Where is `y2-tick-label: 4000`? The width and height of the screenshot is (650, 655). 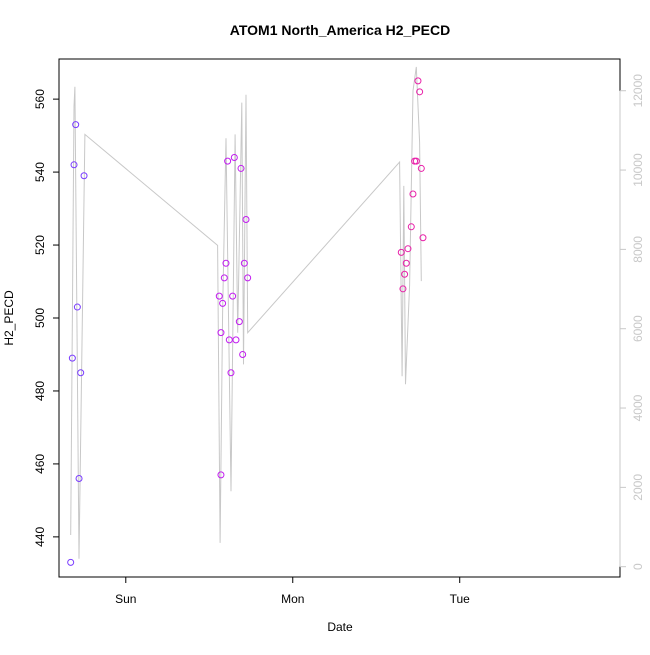 y2-tick-label: 4000 is located at coordinates (638, 407).